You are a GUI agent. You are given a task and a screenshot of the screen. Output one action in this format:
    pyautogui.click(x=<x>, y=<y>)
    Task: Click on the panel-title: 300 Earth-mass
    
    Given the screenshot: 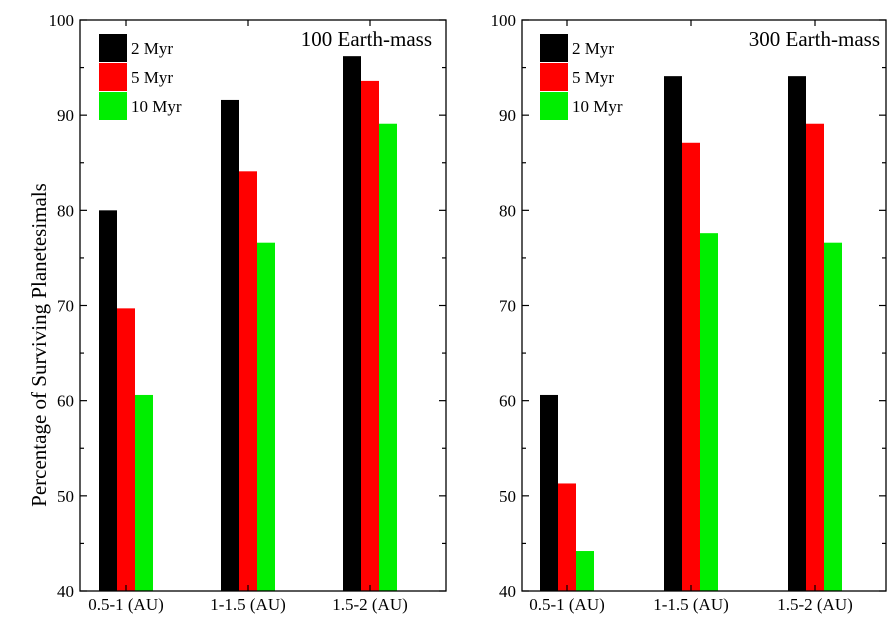 What is the action you would take?
    pyautogui.click(x=814, y=39)
    